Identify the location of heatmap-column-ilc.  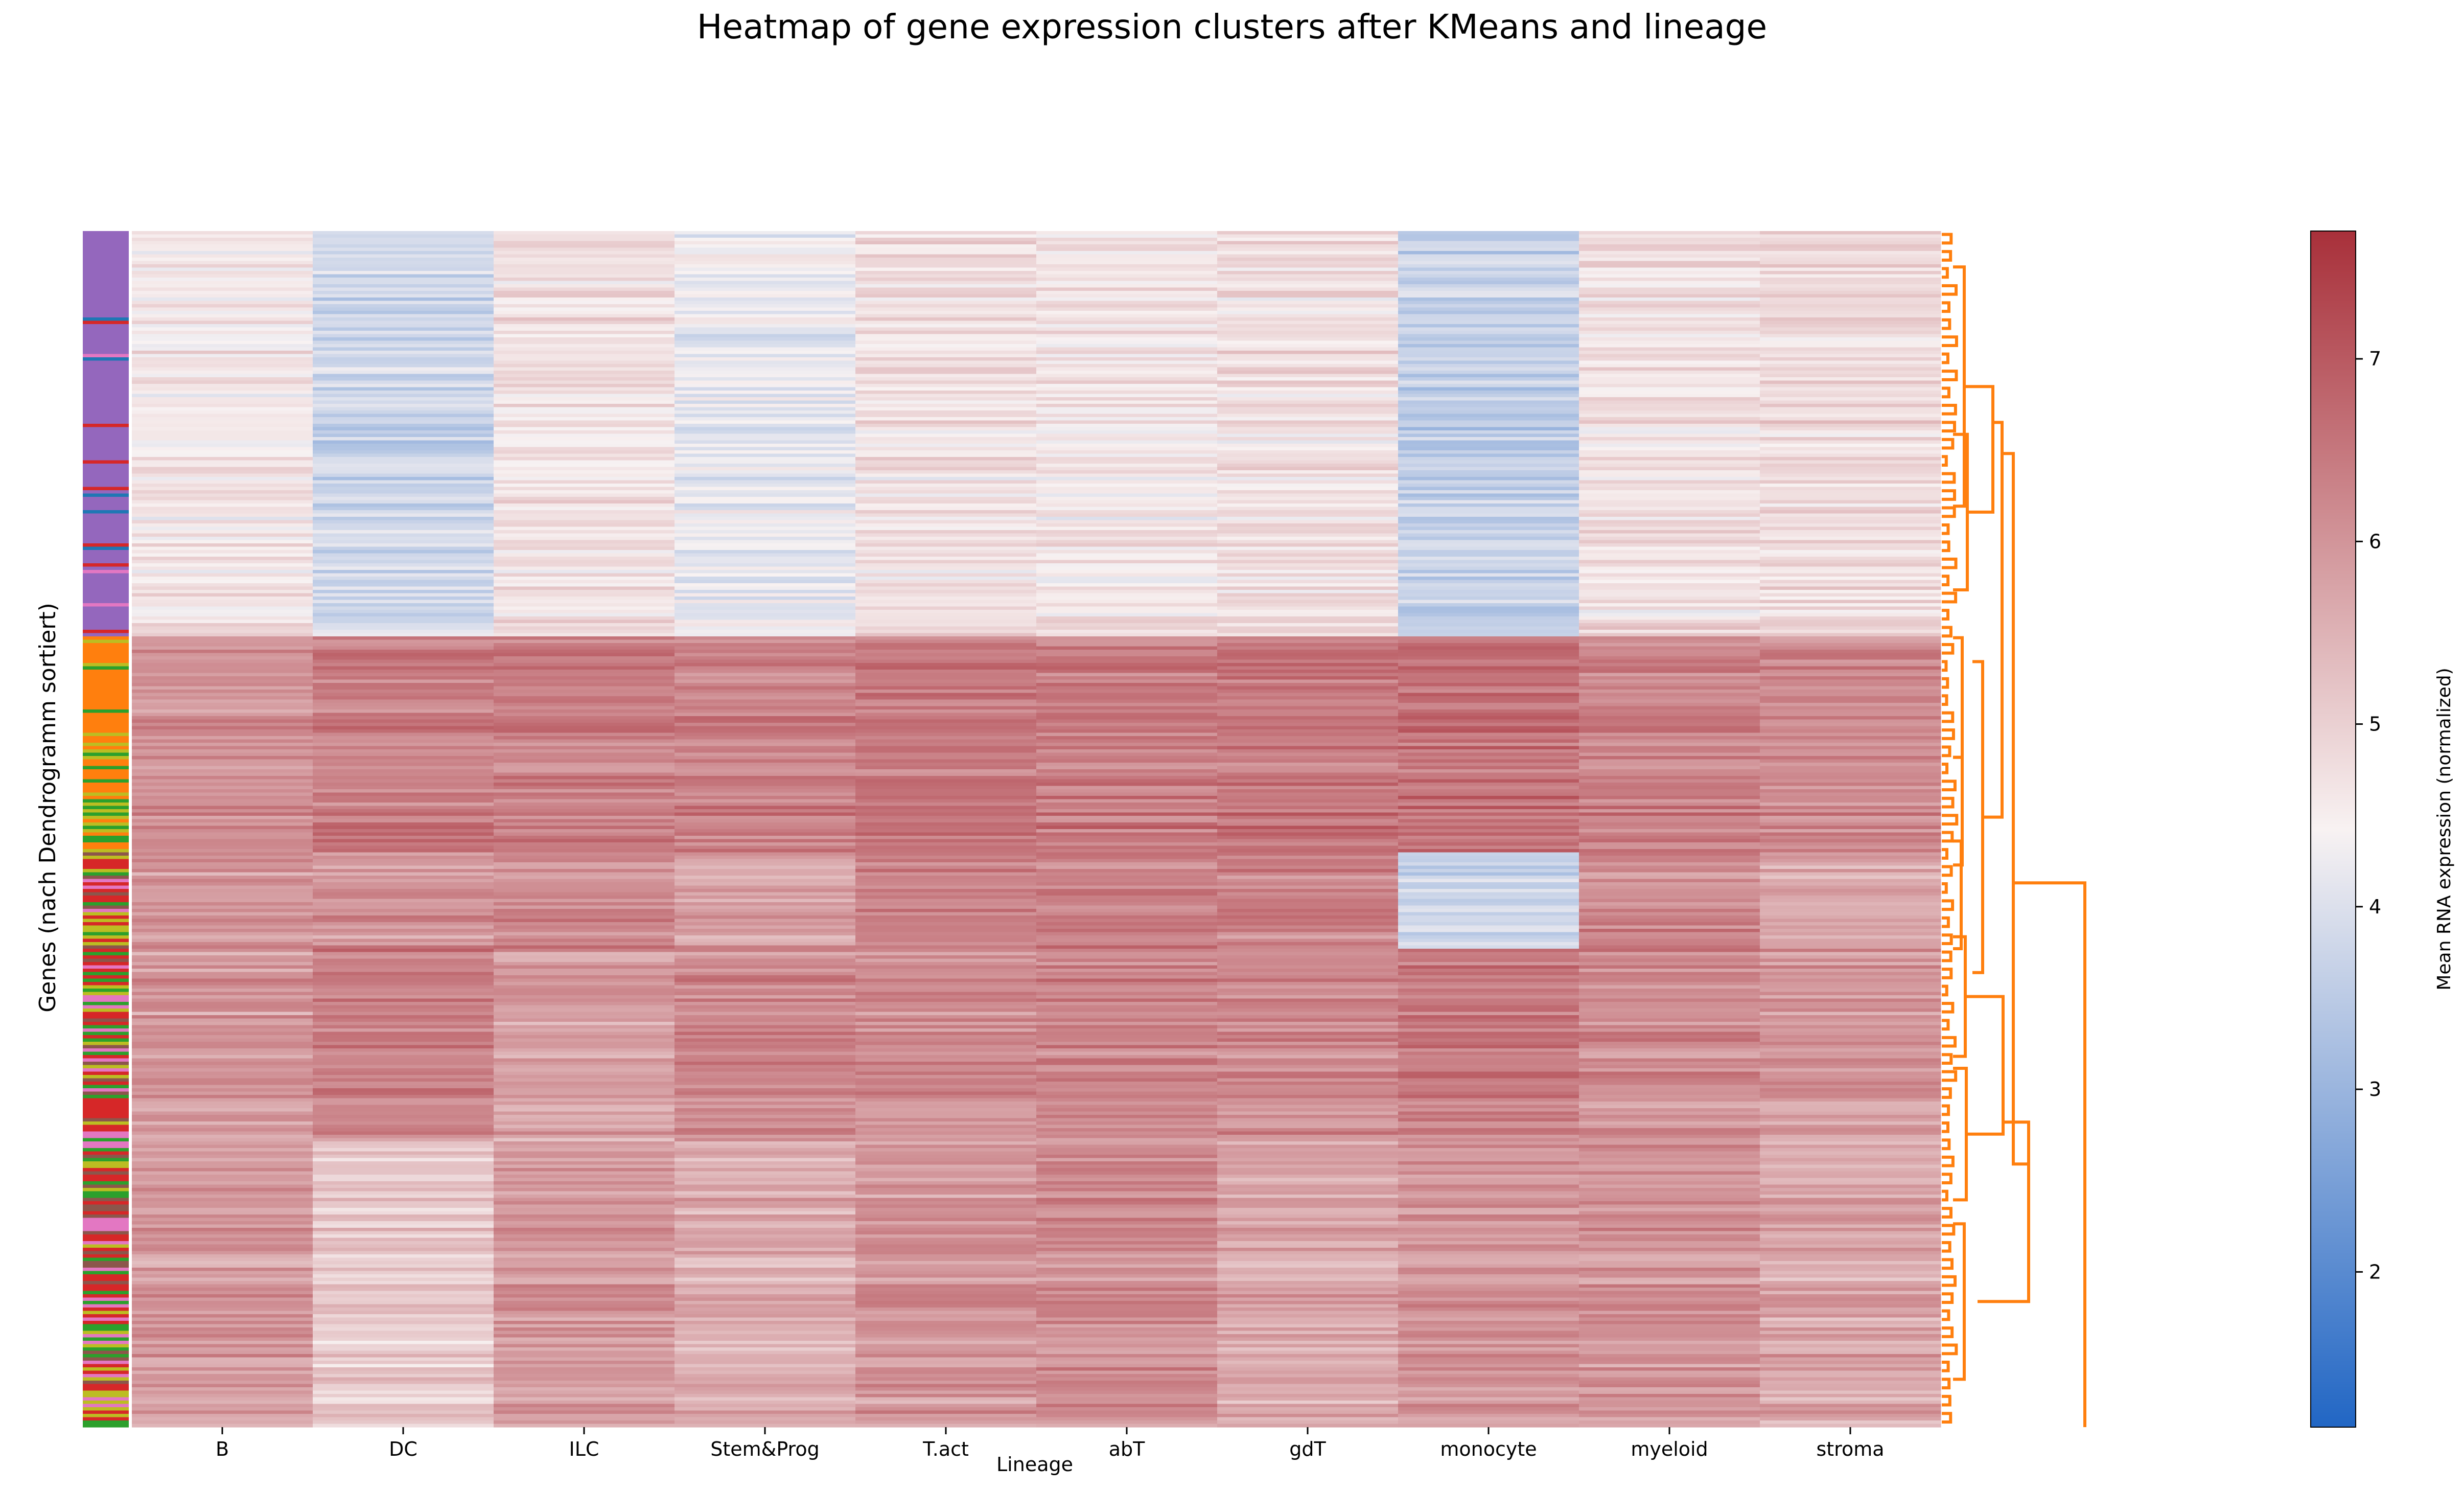
(584, 829).